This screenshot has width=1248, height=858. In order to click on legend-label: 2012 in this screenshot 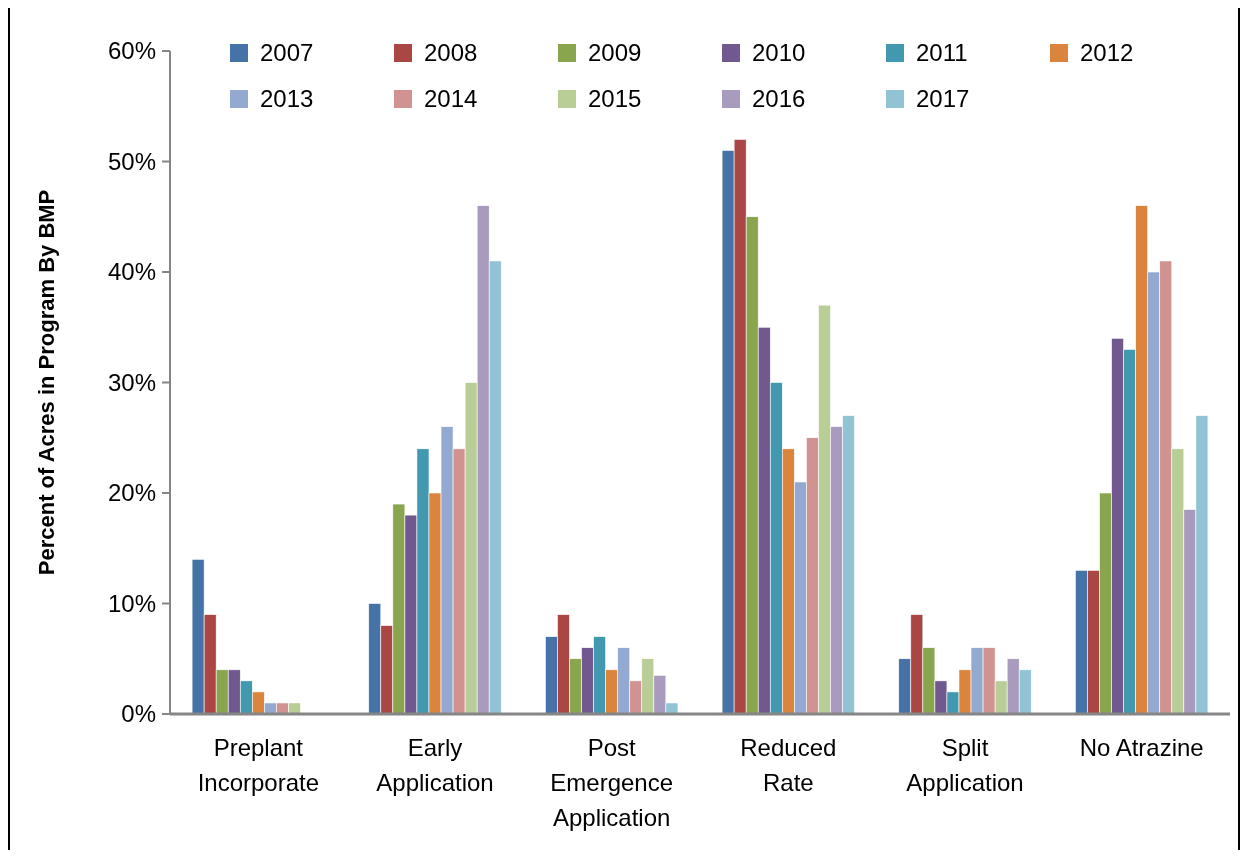, I will do `click(1107, 53)`.